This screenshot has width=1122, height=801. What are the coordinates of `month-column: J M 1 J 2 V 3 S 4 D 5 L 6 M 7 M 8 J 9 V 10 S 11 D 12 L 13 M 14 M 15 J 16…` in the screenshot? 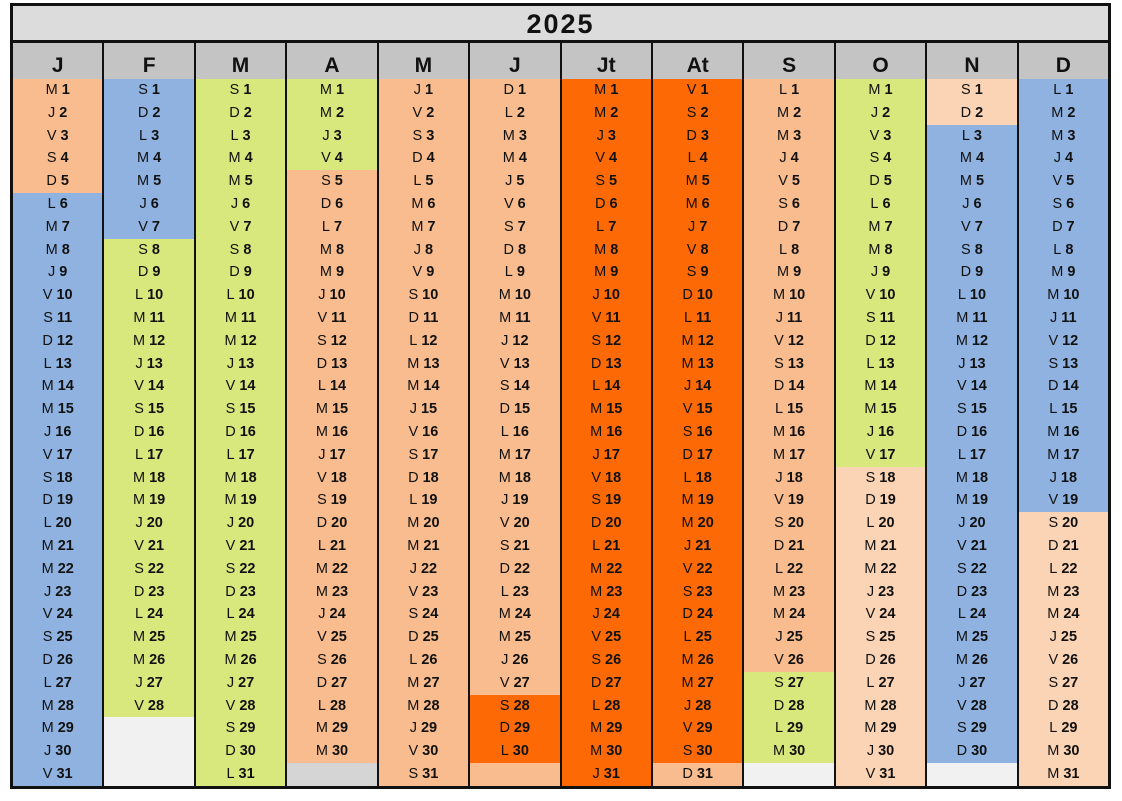 It's located at (58, 414).